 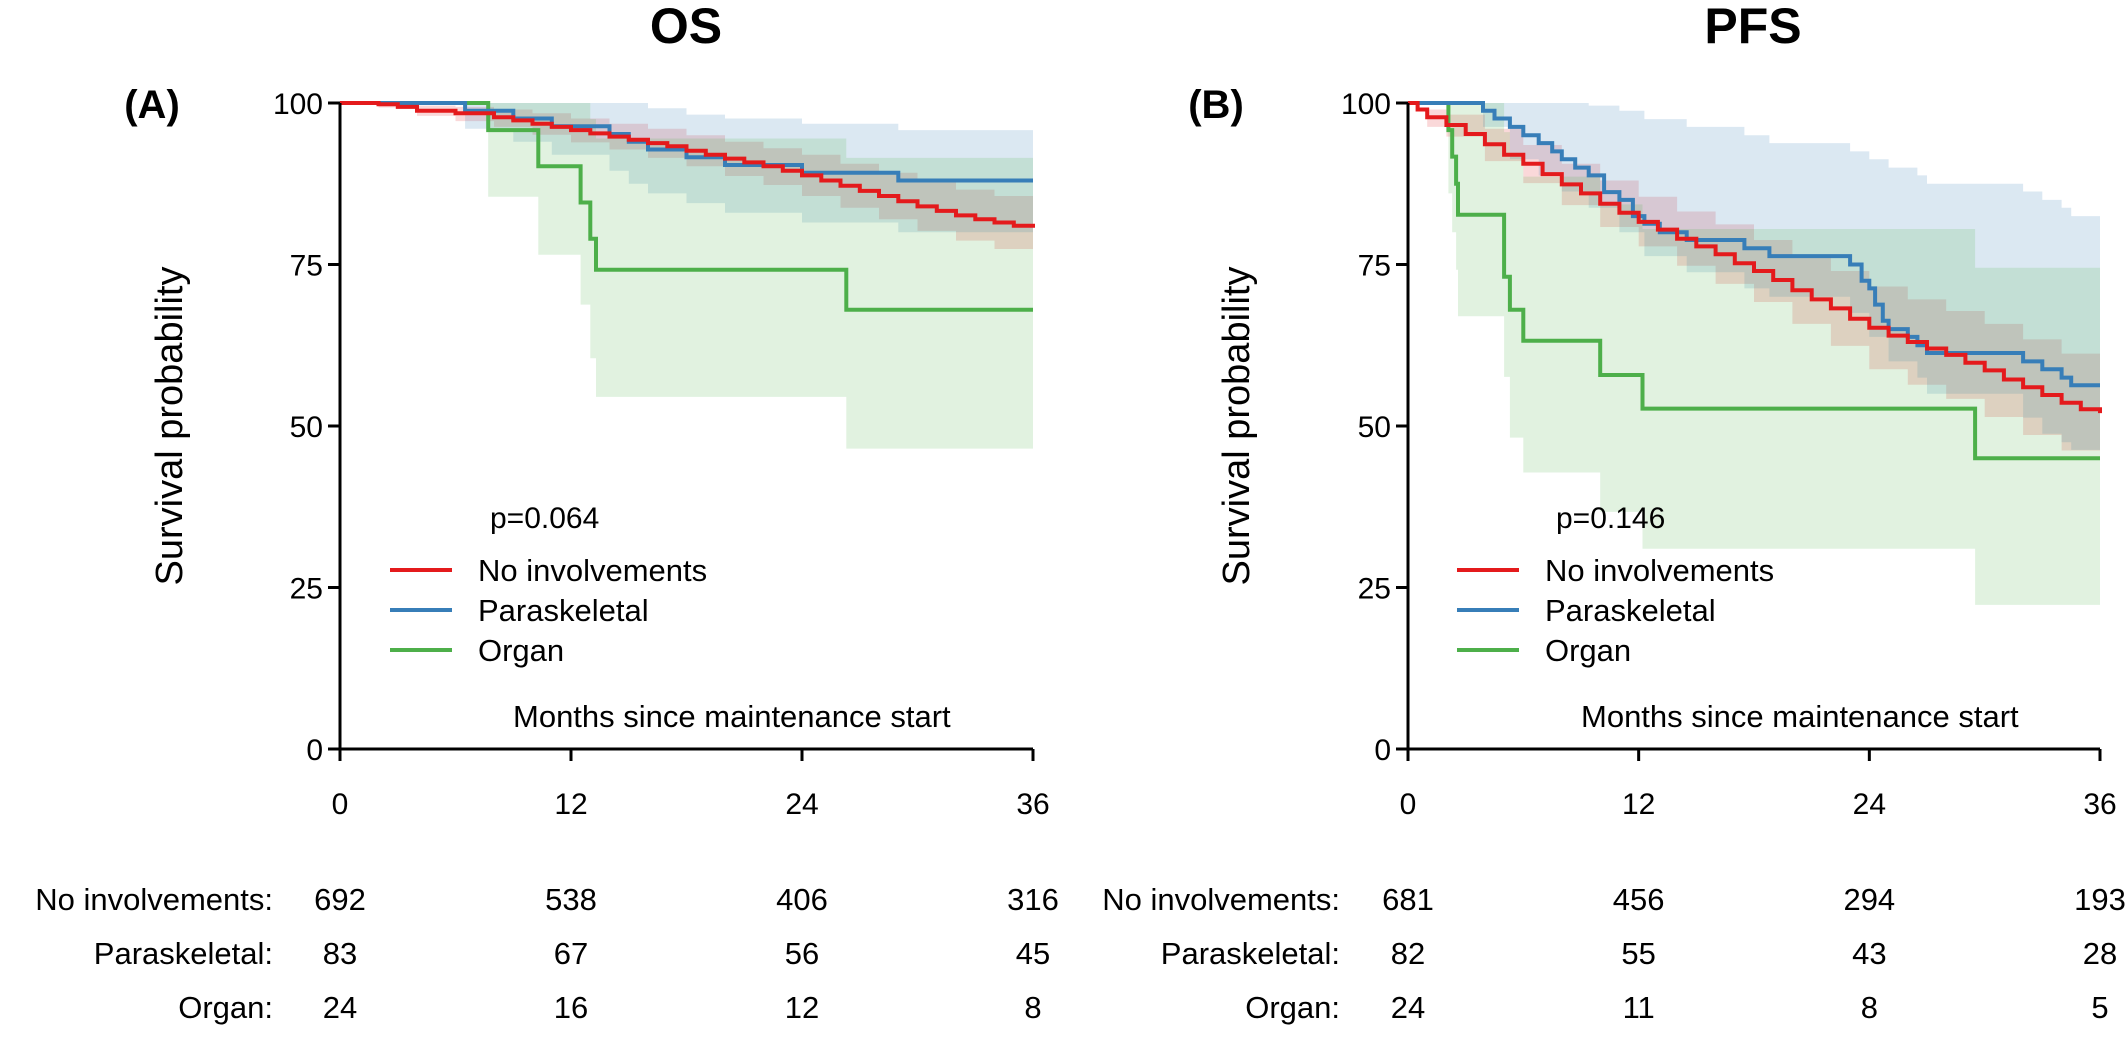 What do you see at coordinates (544, 518) in the screenshot?
I see `p-value: p=0.064` at bounding box center [544, 518].